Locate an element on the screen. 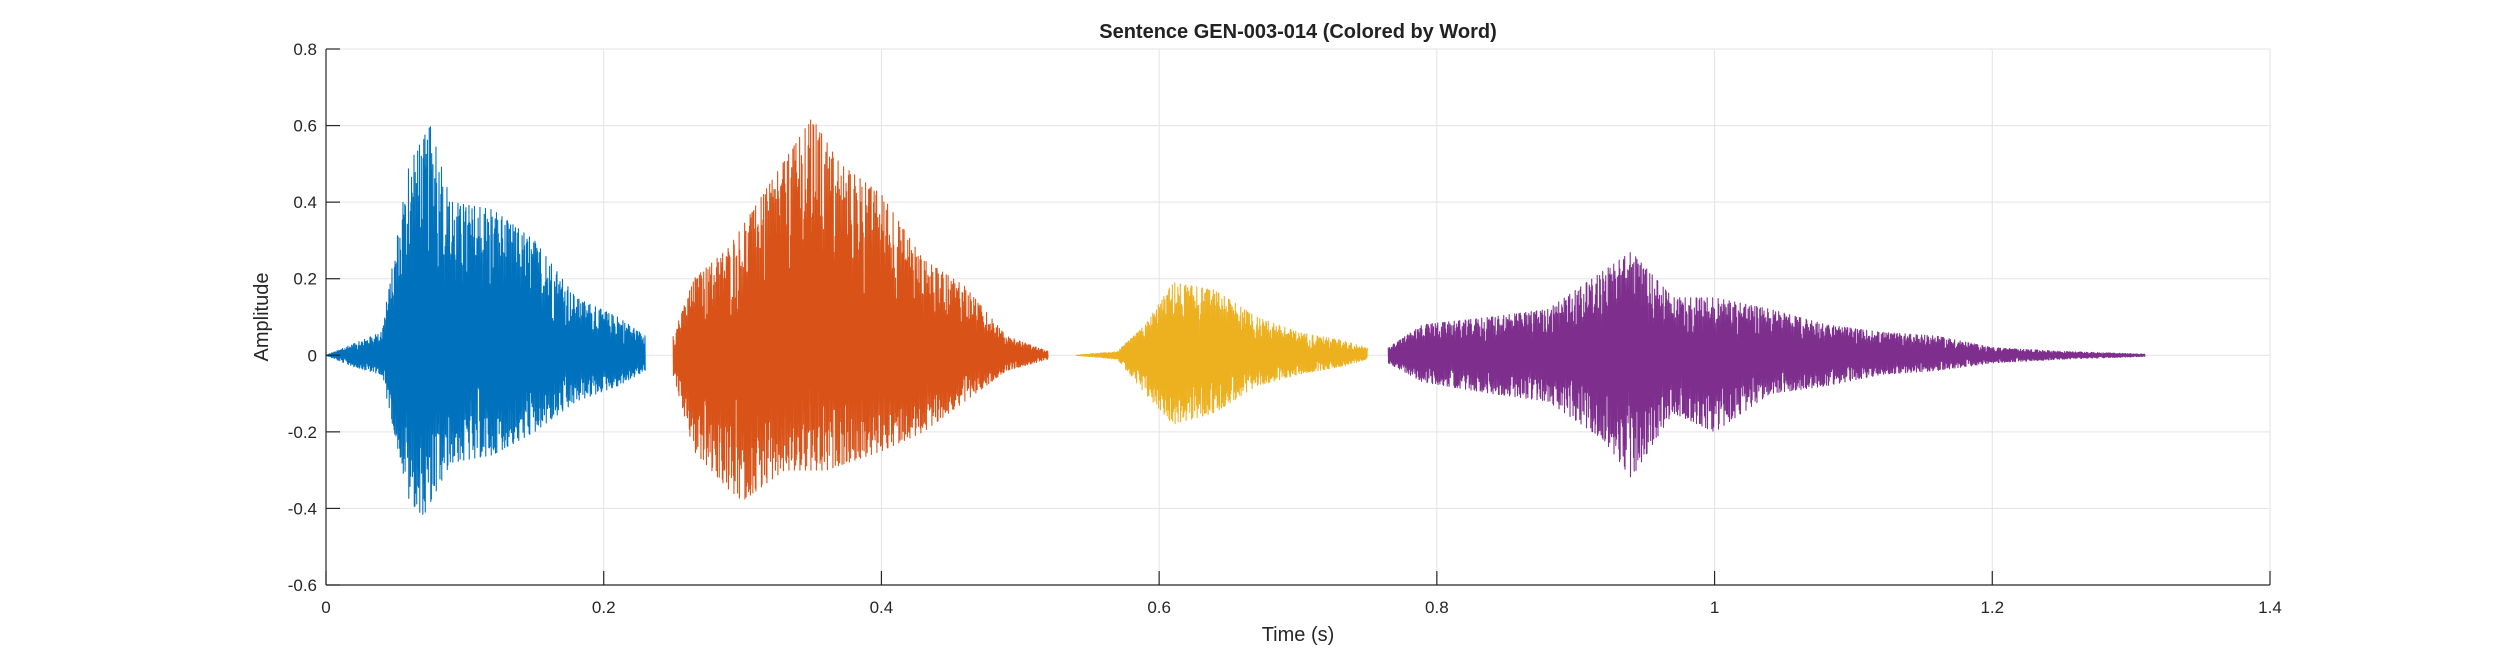 The height and width of the screenshot is (657, 2500). y-tick-label: 0 is located at coordinates (312, 355).